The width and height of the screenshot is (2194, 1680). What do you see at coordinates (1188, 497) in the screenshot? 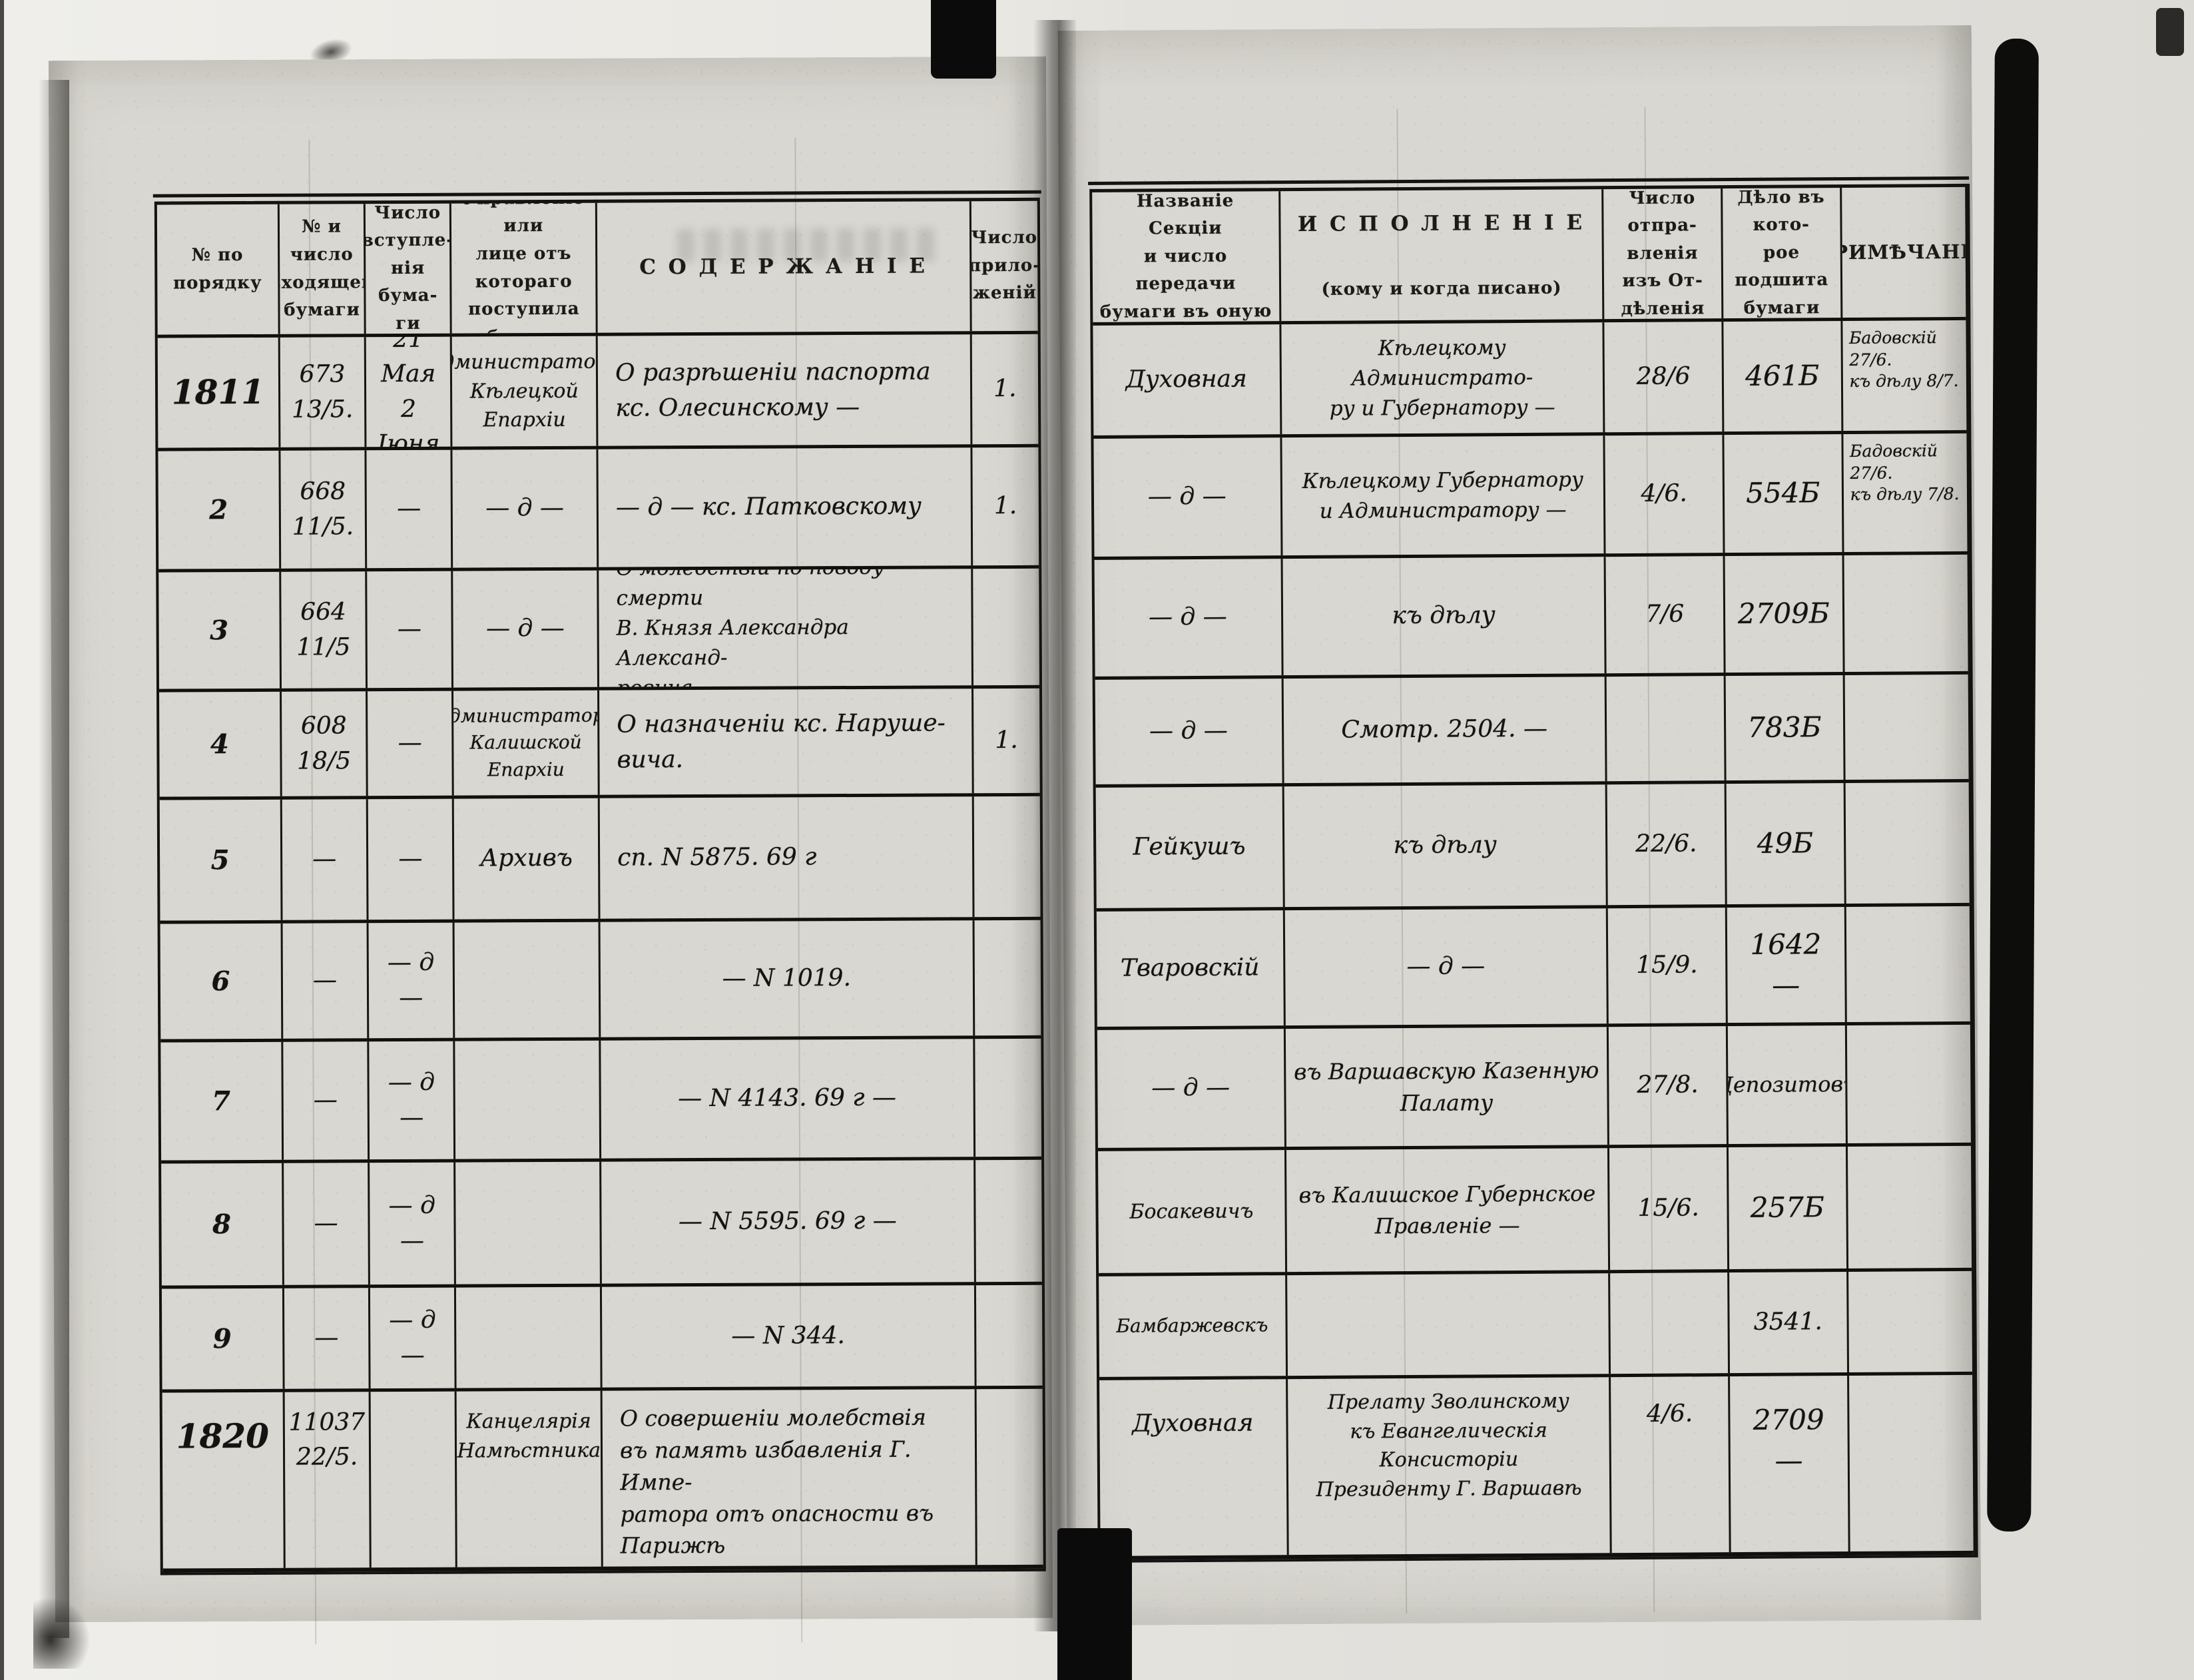
I see `cell-section: — д —` at bounding box center [1188, 497].